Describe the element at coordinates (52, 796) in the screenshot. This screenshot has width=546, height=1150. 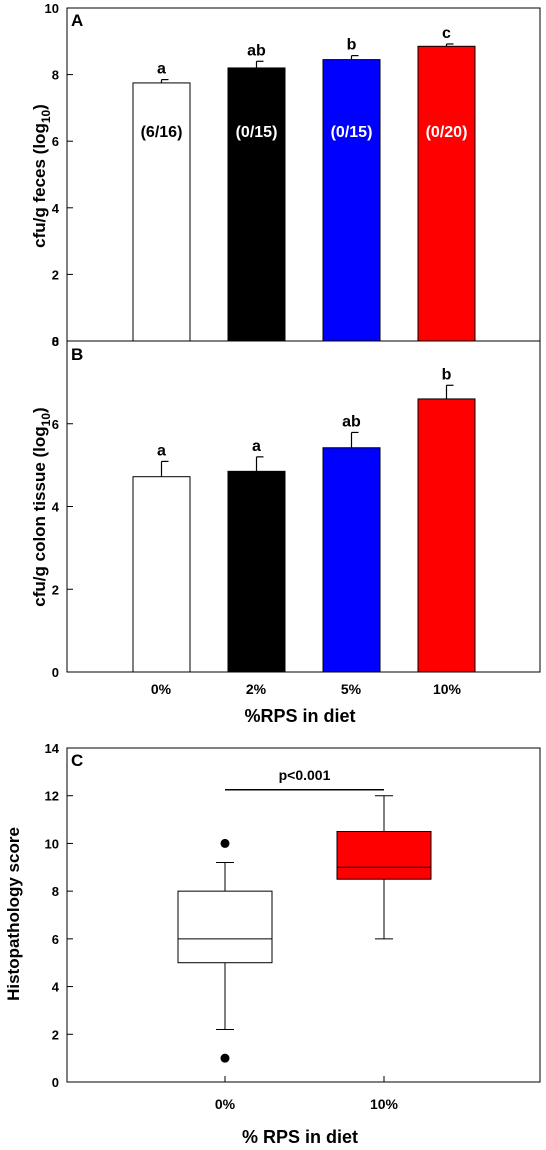
I see `y-tick-label: 12` at that location.